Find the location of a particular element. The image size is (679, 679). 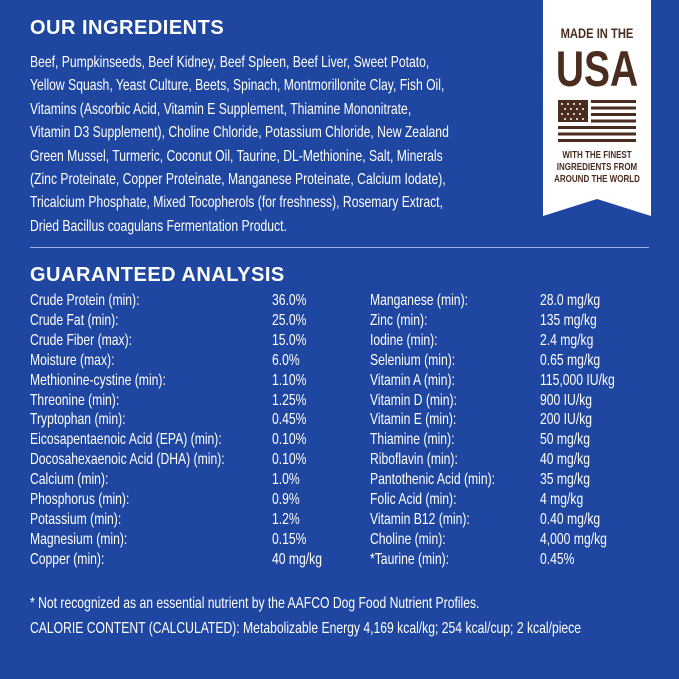

nutrient-label: Iodine (min): is located at coordinates (404, 340).